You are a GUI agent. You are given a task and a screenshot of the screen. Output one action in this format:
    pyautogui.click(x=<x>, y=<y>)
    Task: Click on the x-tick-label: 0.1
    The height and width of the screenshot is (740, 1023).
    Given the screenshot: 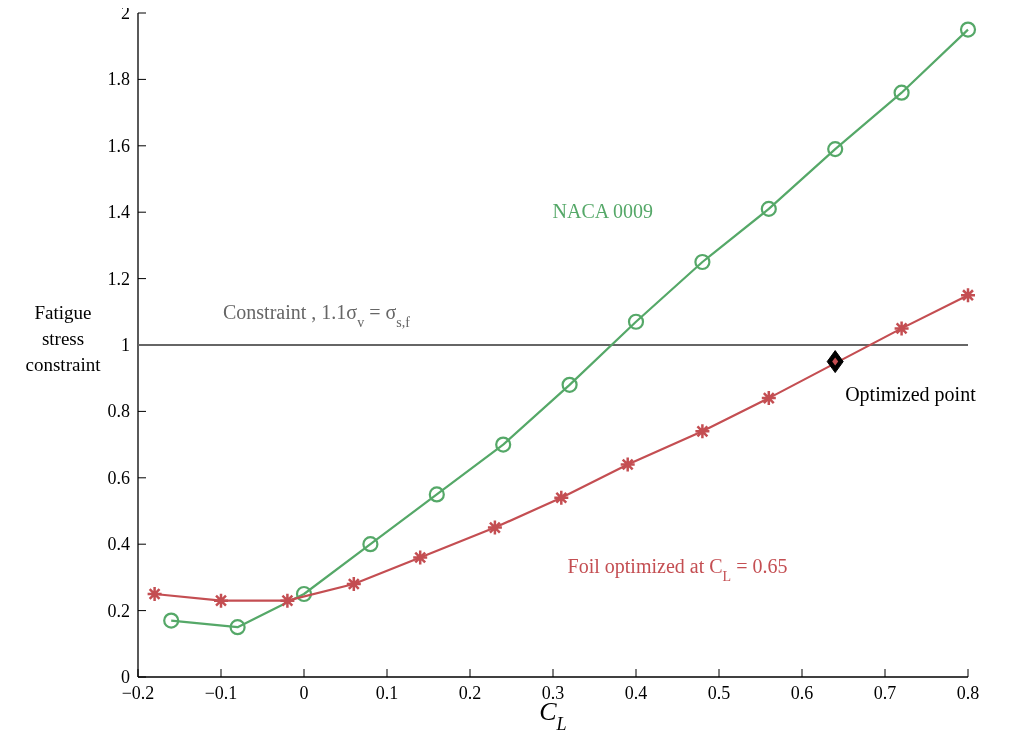 What is the action you would take?
    pyautogui.click(x=387, y=693)
    